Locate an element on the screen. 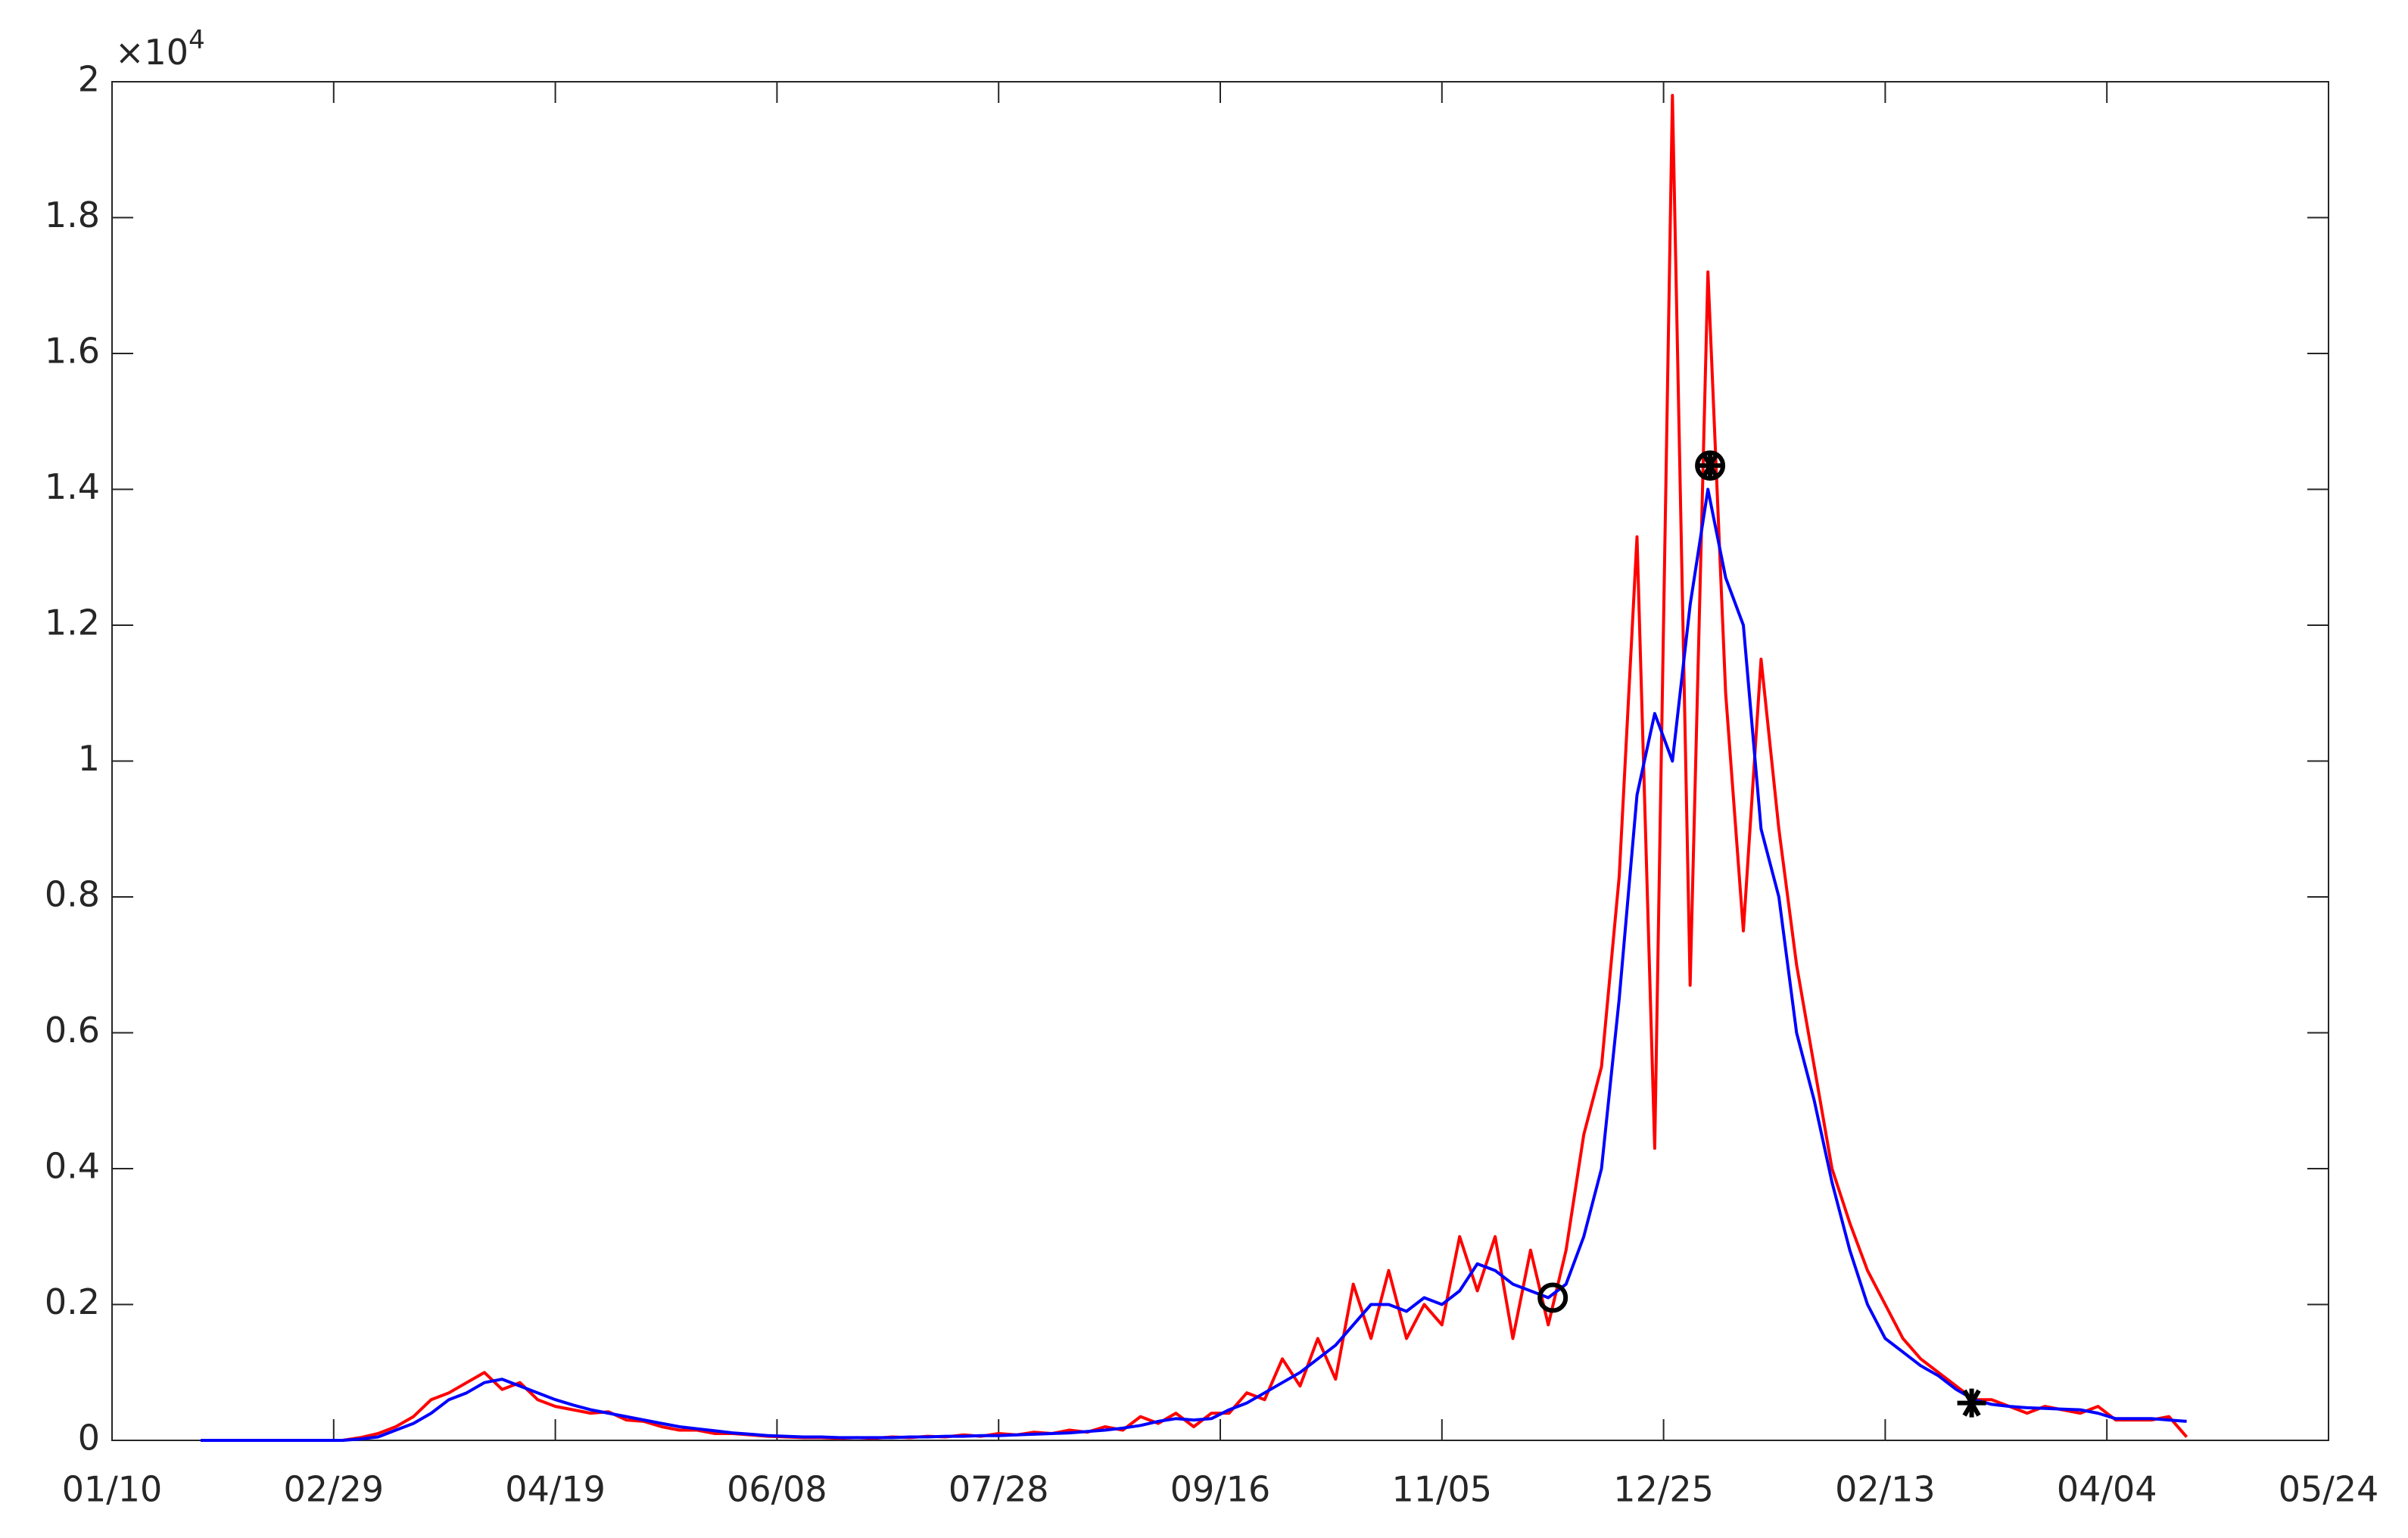 This screenshot has width=2408, height=1538. y-tick-label: 0.8 is located at coordinates (73, 894).